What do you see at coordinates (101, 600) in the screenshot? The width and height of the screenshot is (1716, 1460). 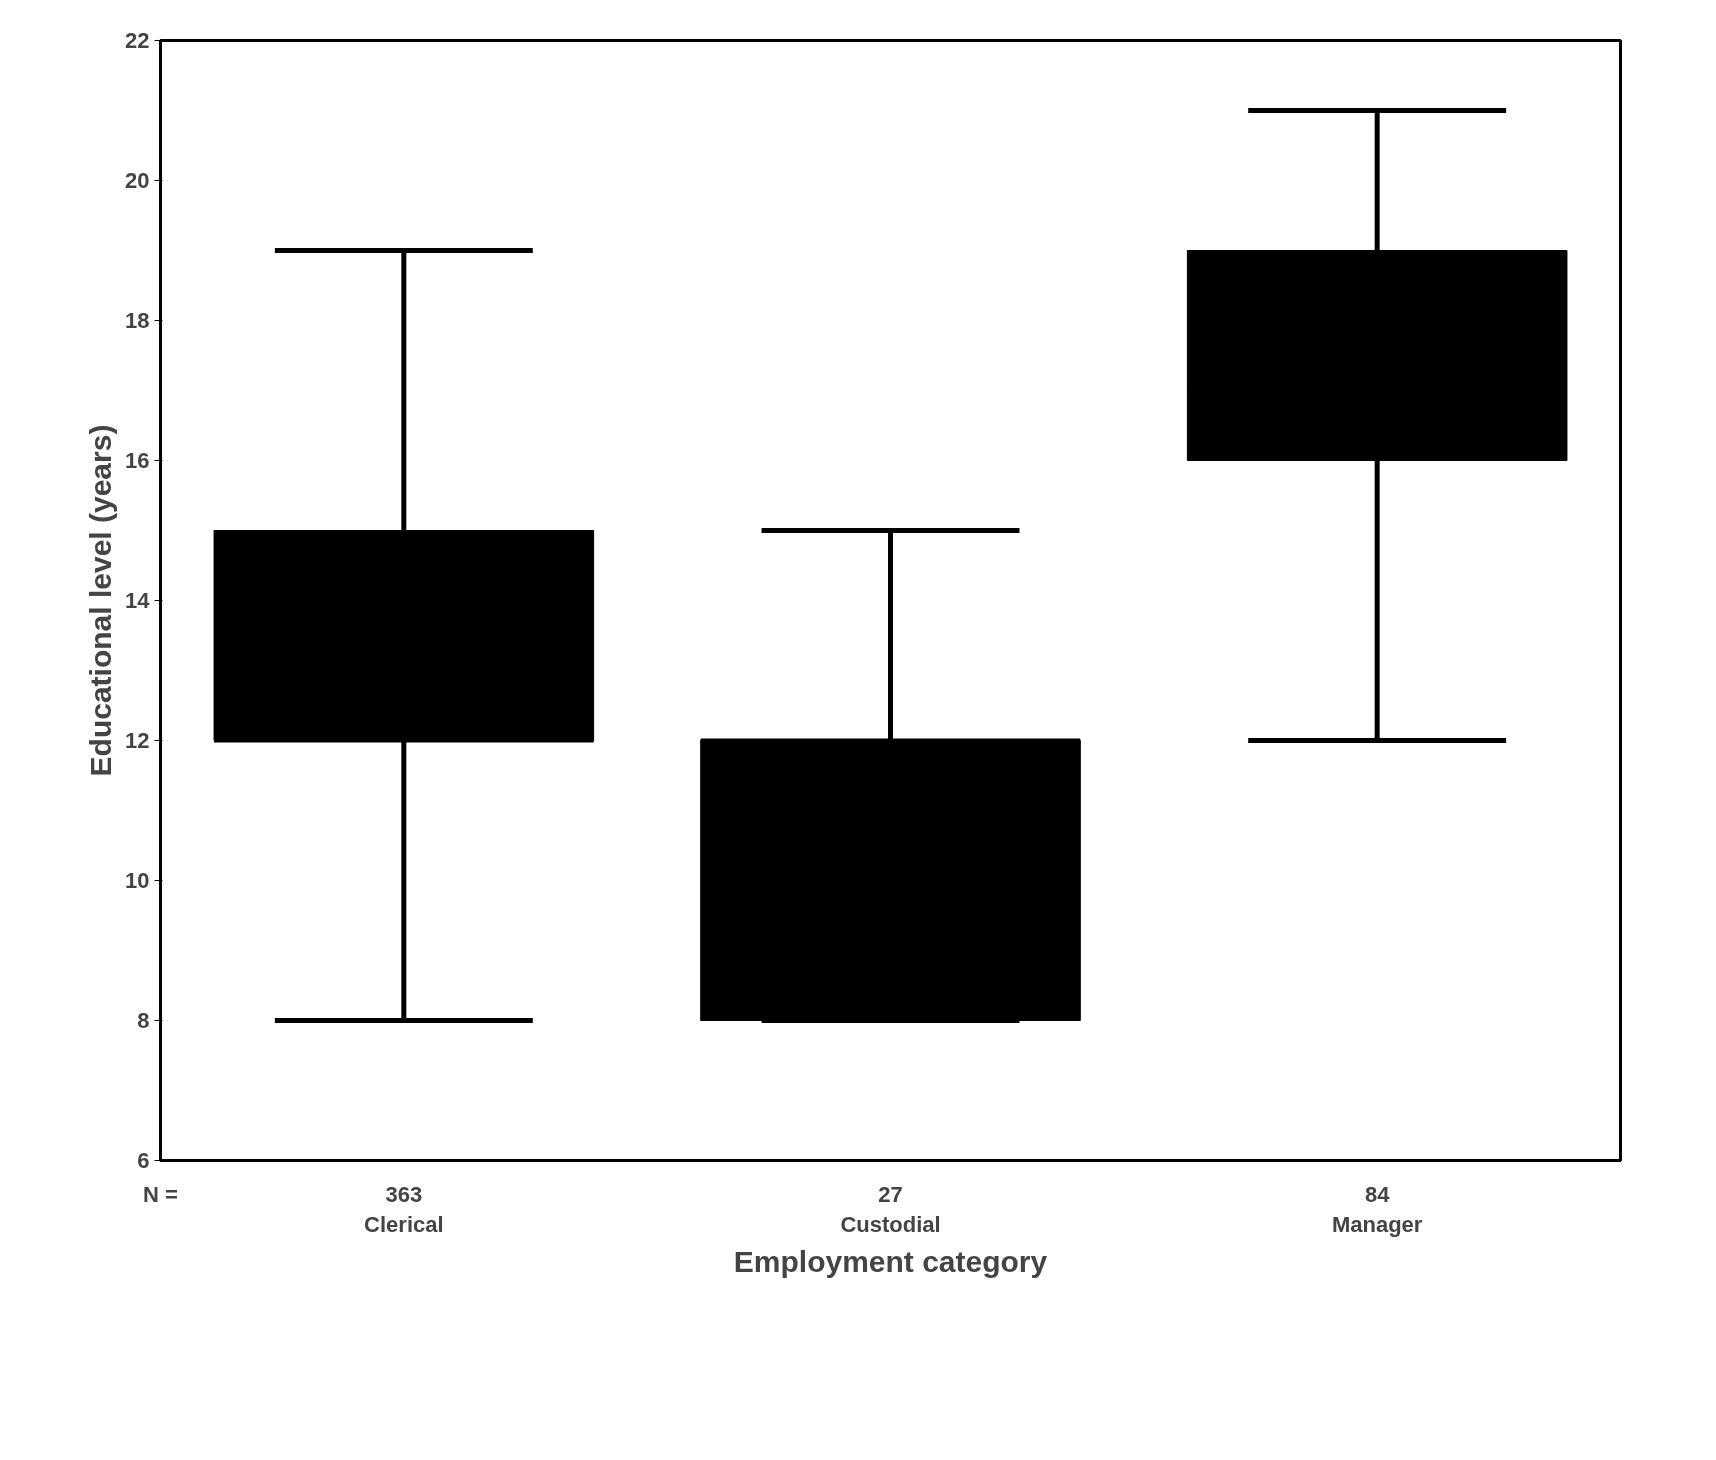 I see `y-axis-title: Educational level (years)` at bounding box center [101, 600].